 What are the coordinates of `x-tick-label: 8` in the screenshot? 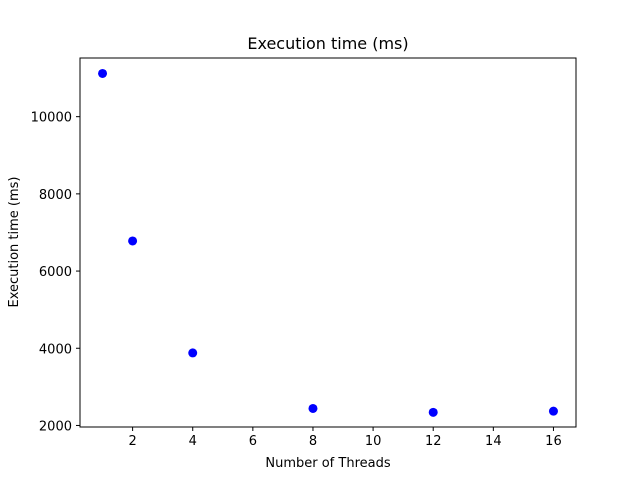 It's located at (313, 441).